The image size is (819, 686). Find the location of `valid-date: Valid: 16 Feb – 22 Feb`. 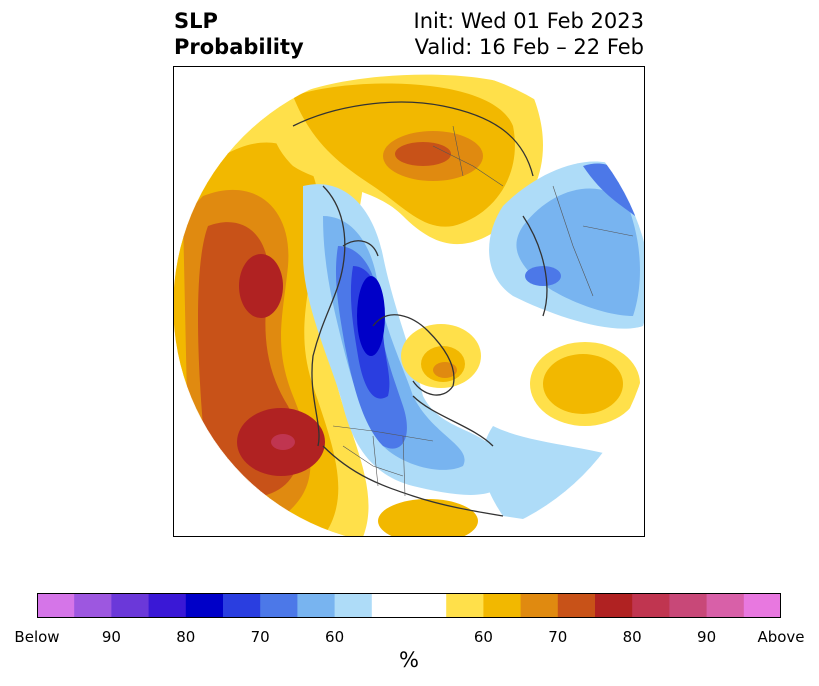

valid-date: Valid: 16 Feb – 22 Feb is located at coordinates (529, 47).